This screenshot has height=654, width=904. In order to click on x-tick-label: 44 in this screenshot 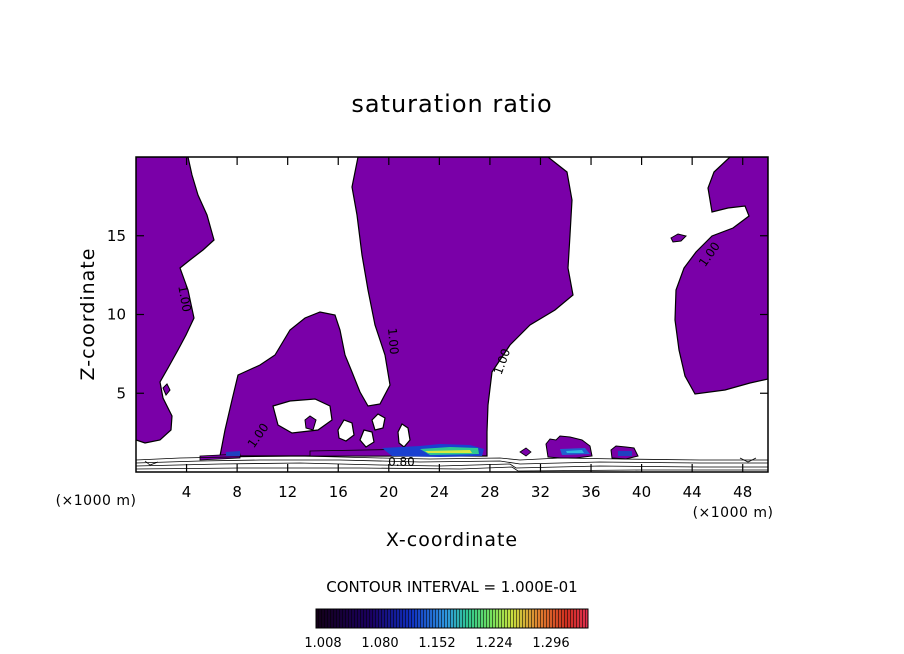, I will do `click(692, 492)`.